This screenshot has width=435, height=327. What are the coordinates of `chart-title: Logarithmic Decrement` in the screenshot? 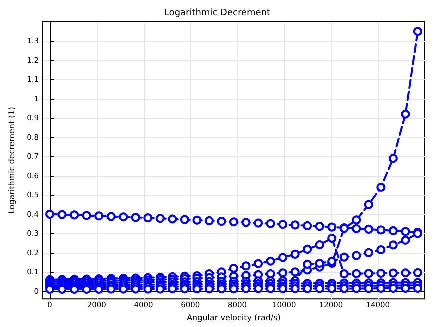 It's located at (218, 13).